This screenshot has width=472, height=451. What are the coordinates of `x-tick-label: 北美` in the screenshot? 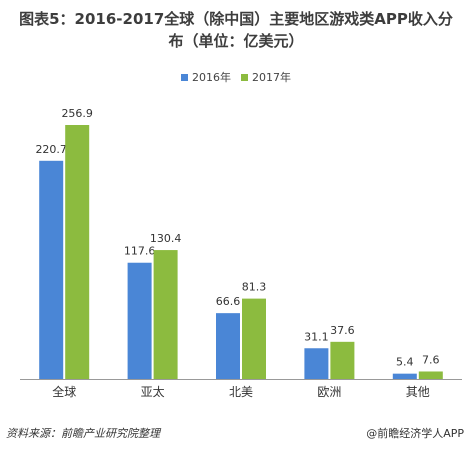 It's located at (241, 392).